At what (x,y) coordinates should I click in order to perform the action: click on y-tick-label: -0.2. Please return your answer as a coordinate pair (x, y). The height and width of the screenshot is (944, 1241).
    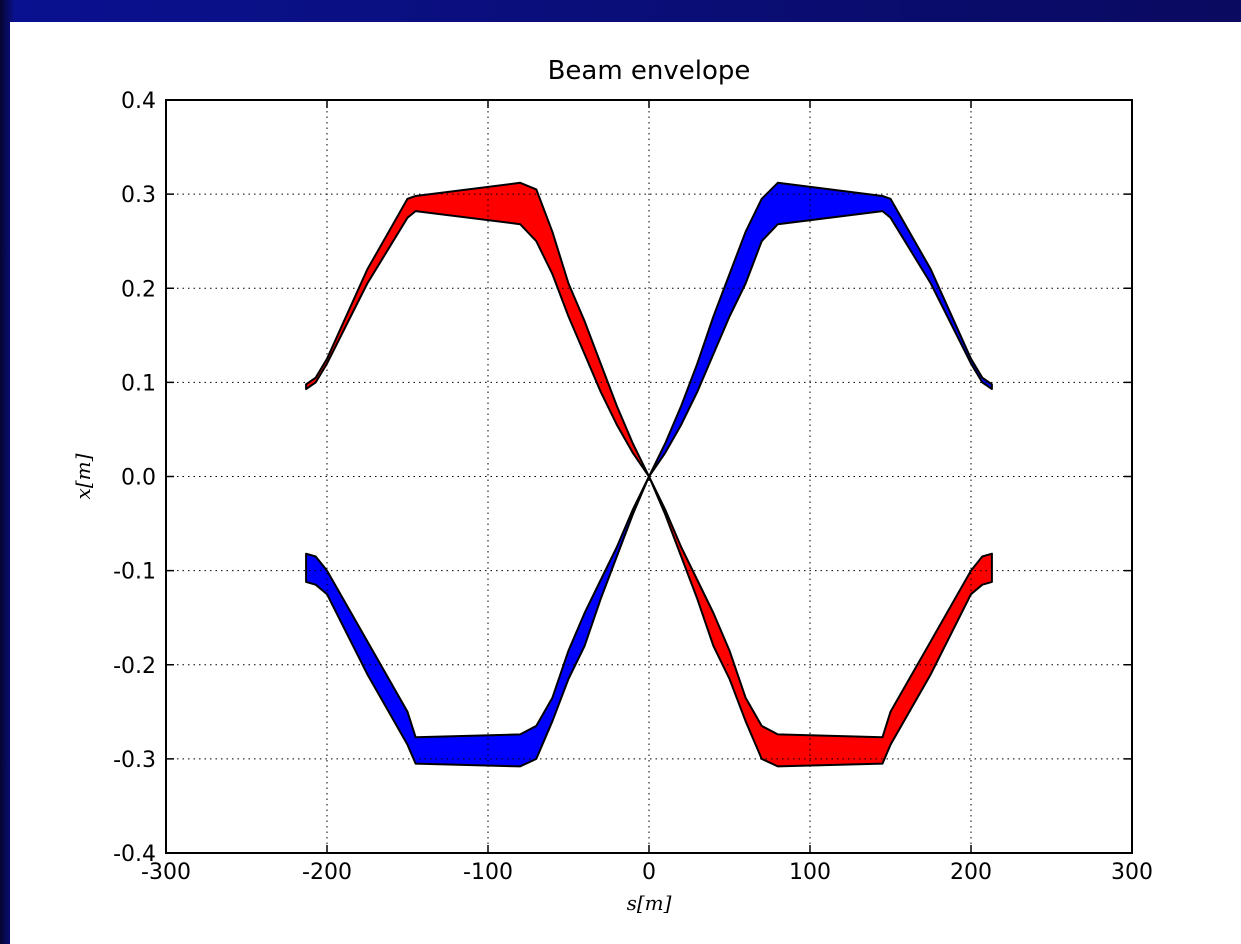
    Looking at the image, I should click on (134, 666).